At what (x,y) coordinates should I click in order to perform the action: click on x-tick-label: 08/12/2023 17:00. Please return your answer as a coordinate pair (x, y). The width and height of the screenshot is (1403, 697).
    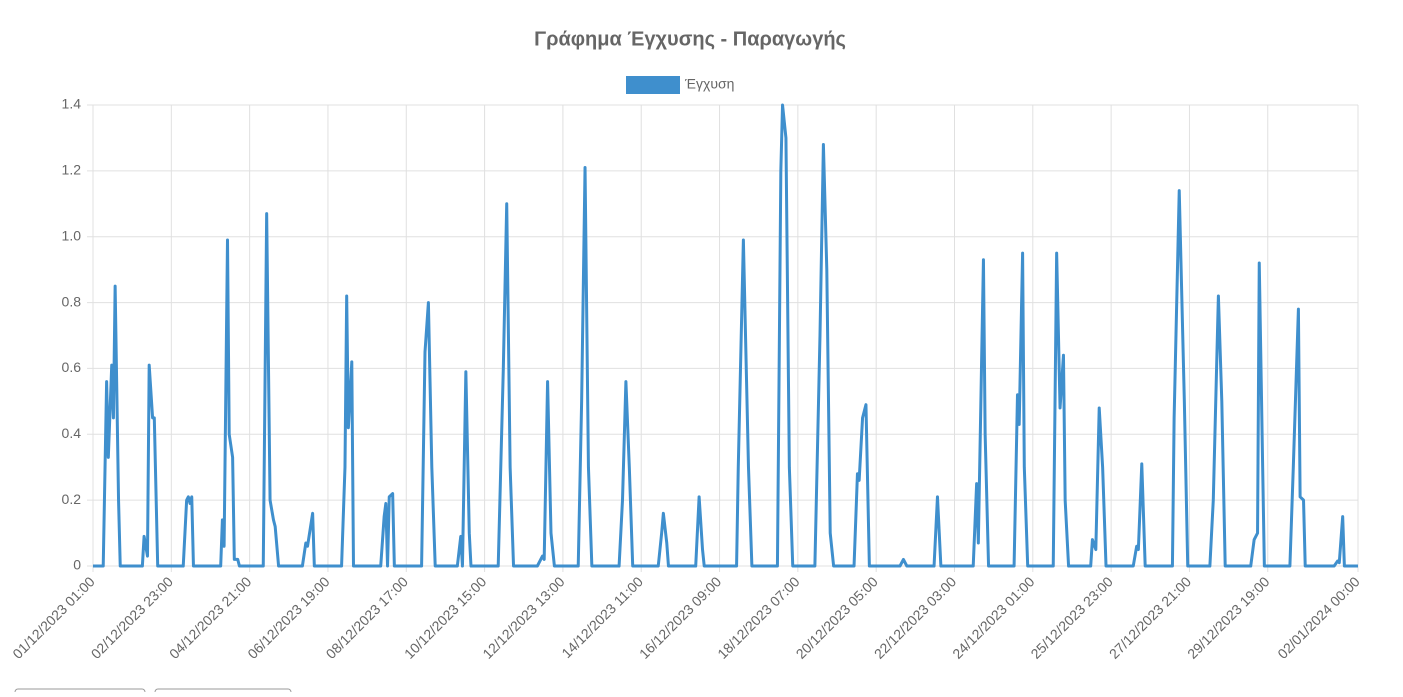
    Looking at the image, I should click on (367, 617).